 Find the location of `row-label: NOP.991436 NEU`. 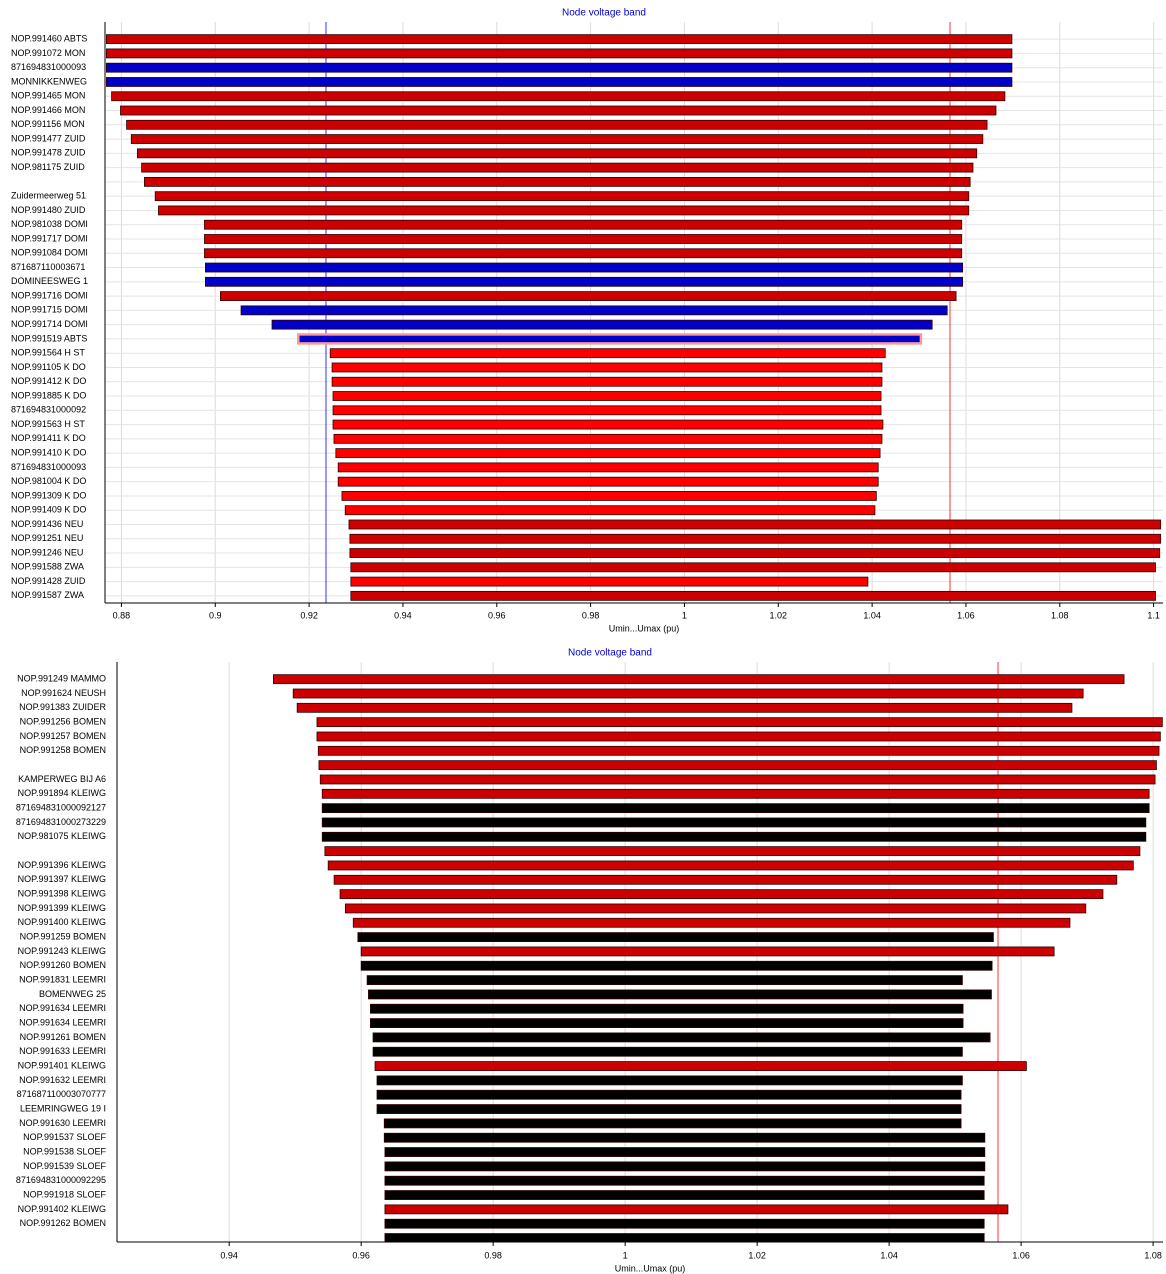

row-label: NOP.991436 NEU is located at coordinates (47, 524).